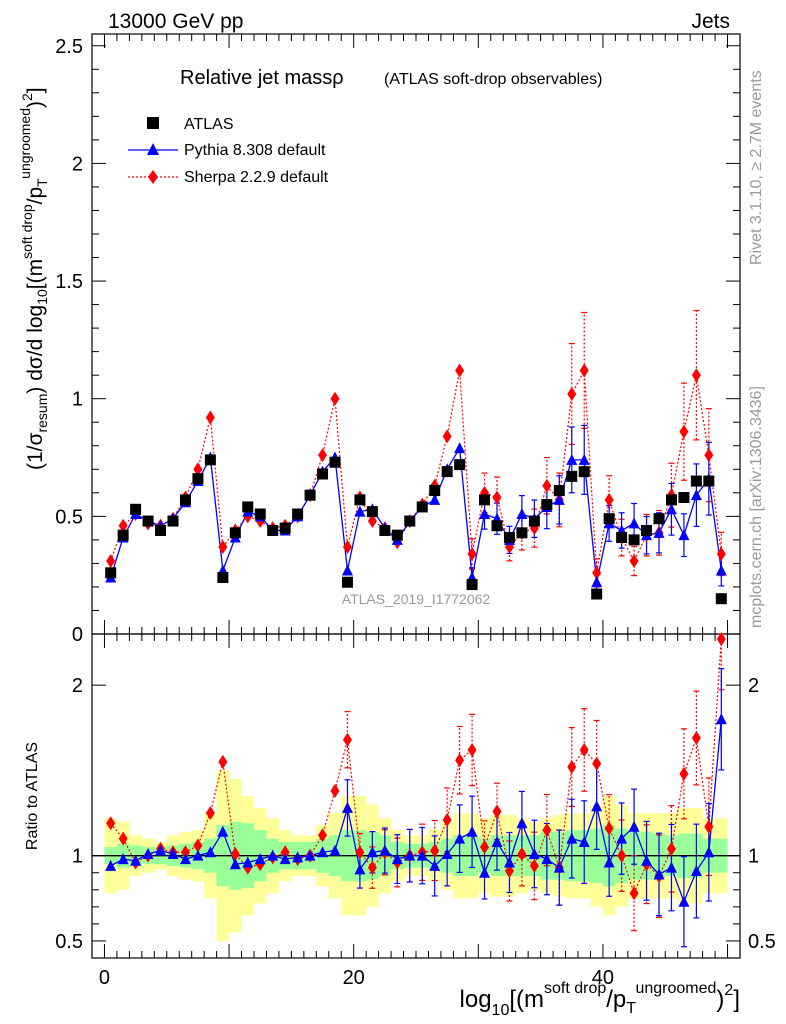 The image size is (786, 1024). Describe the element at coordinates (753, 686) in the screenshot. I see `lower-y-tick-label-right: 2` at that location.